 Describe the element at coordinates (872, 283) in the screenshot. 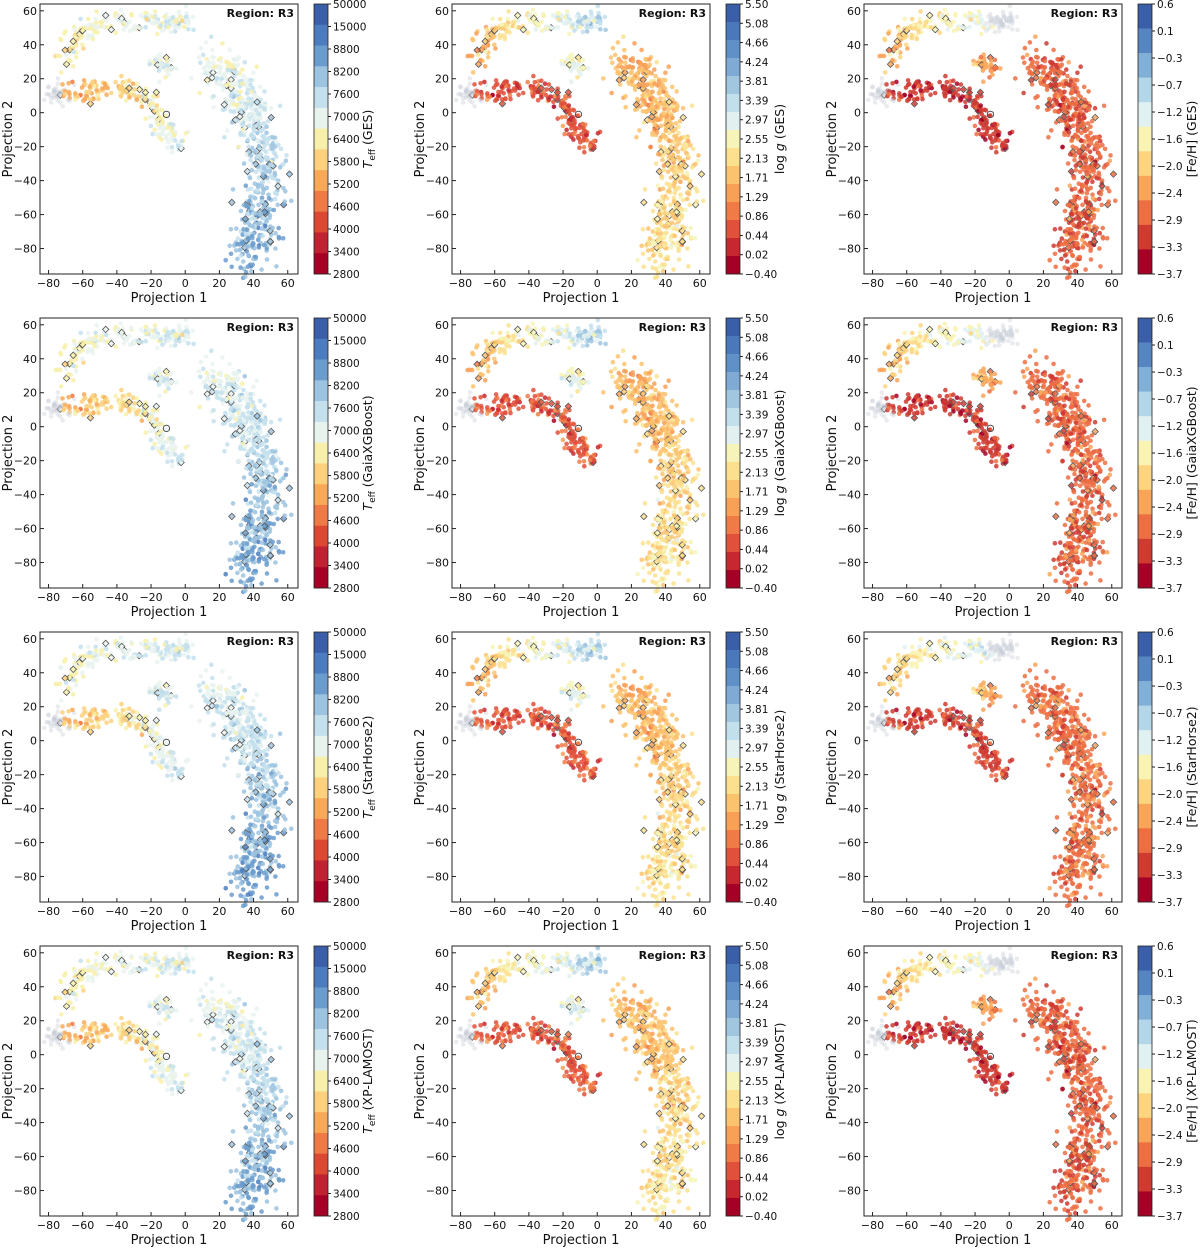

I see `x-tick-label: −80` at that location.